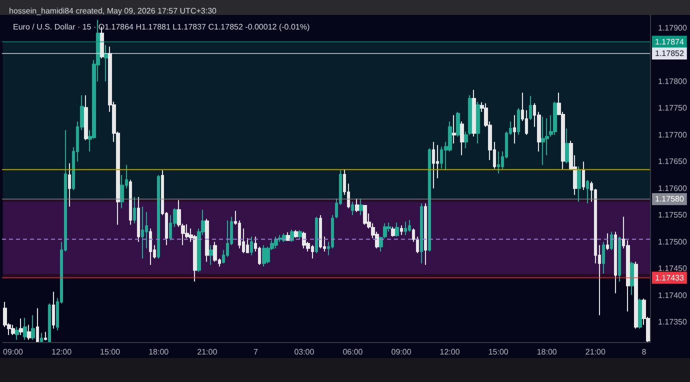 This screenshot has height=382, width=690. Describe the element at coordinates (673, 295) in the screenshot. I see `y-tick-label: 1.17400` at that location.